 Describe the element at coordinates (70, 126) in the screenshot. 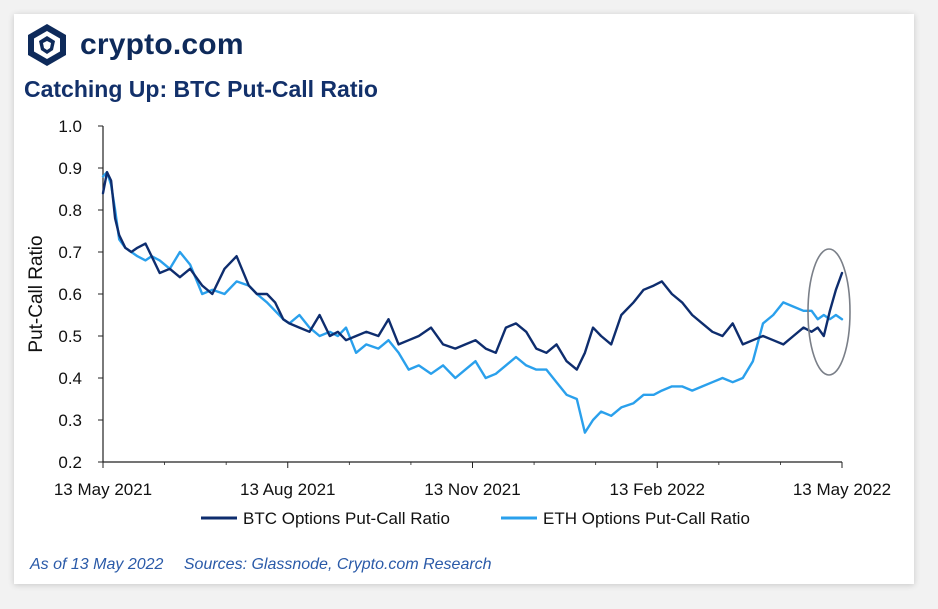

I see `y-tick-label: 1.0` at that location.